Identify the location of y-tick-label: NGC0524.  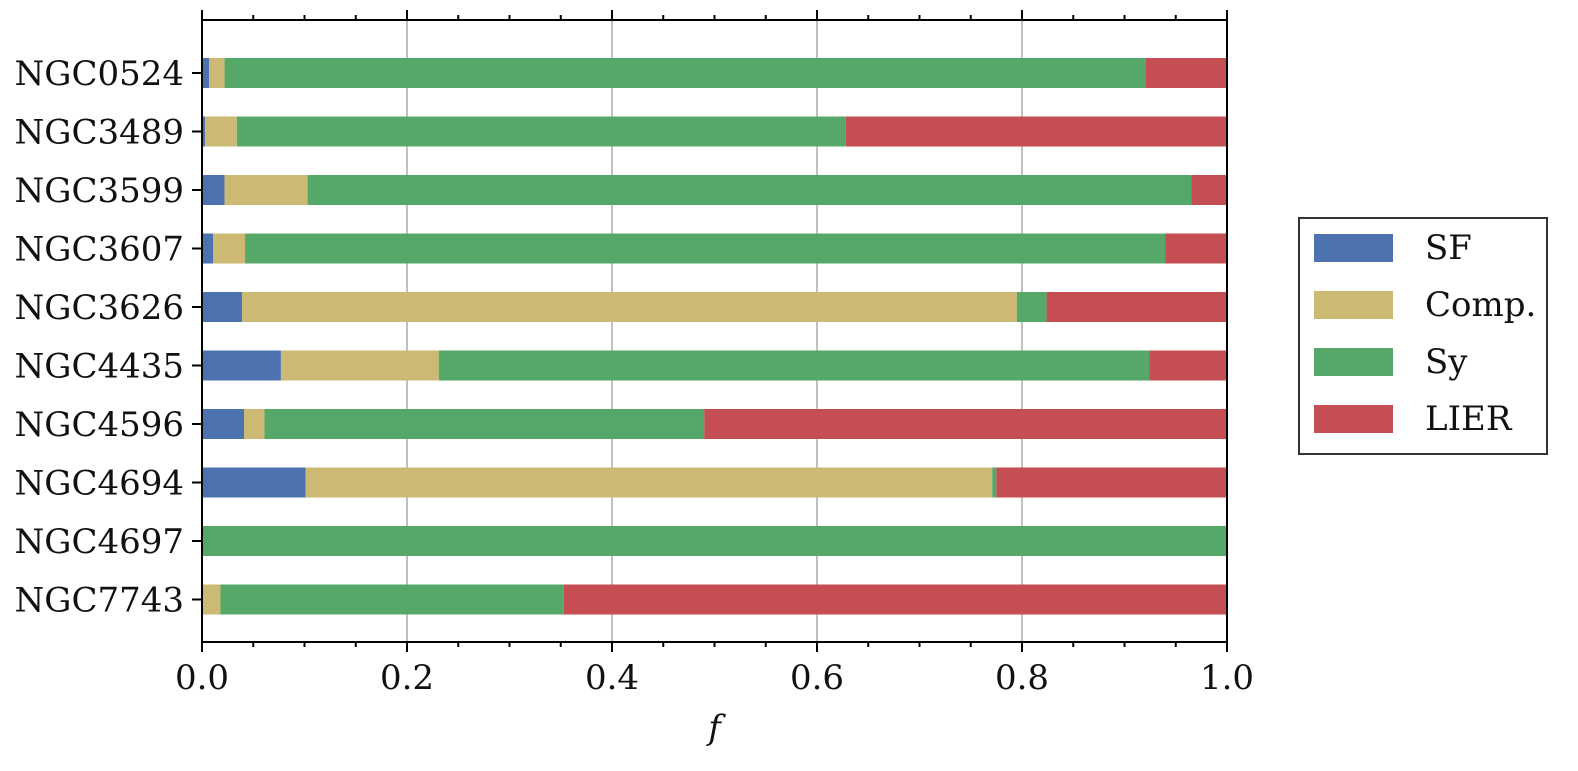
(99, 74).